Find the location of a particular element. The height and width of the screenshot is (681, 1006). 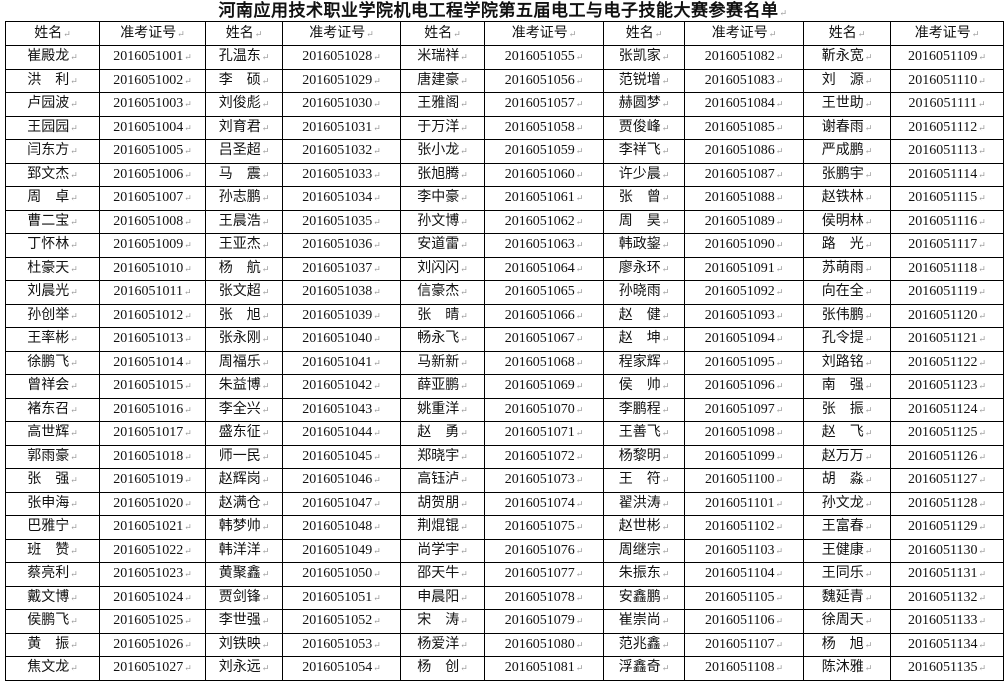

exam-id: 2016051061 is located at coordinates (544, 198).